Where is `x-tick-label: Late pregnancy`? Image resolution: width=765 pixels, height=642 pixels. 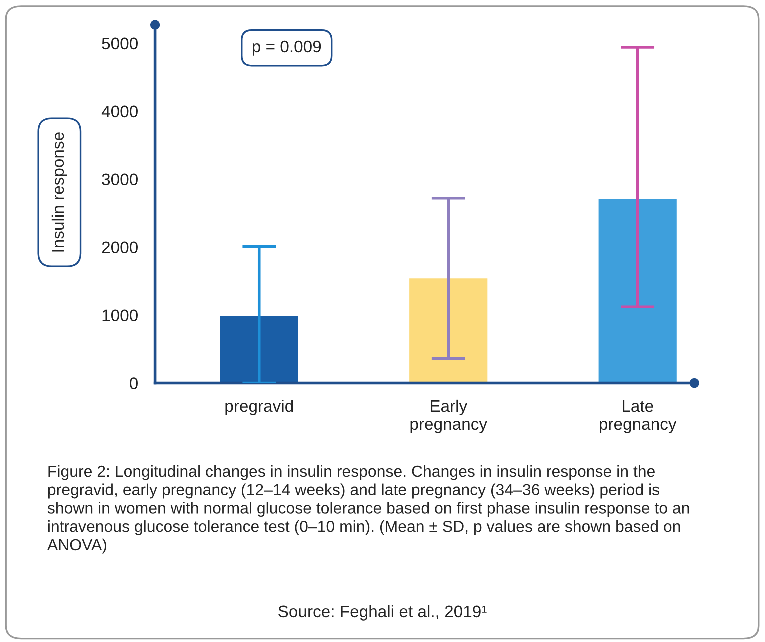
x-tick-label: Late pregnancy is located at coordinates (638, 417).